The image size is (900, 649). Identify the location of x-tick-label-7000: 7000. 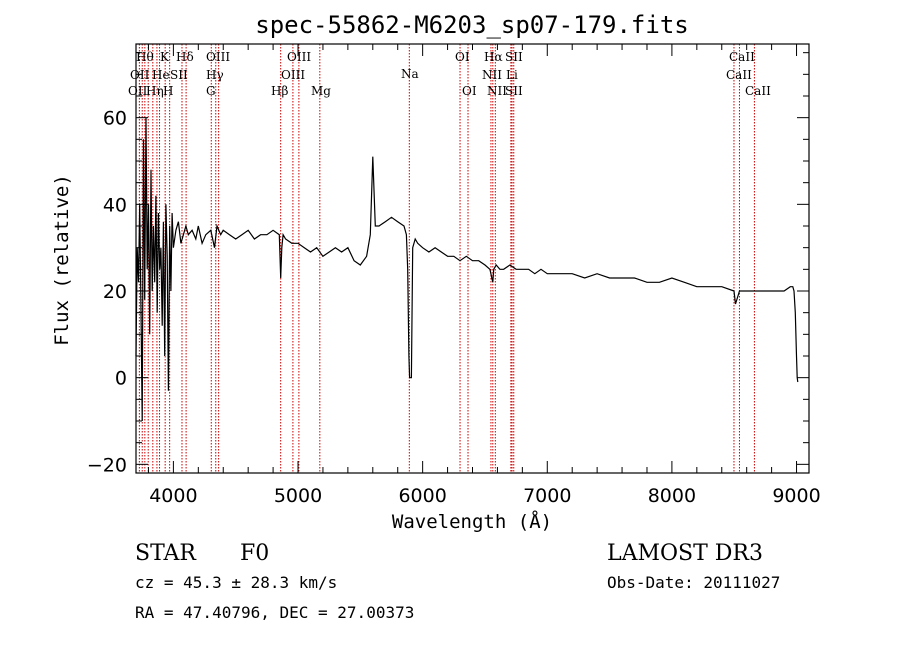
(547, 496).